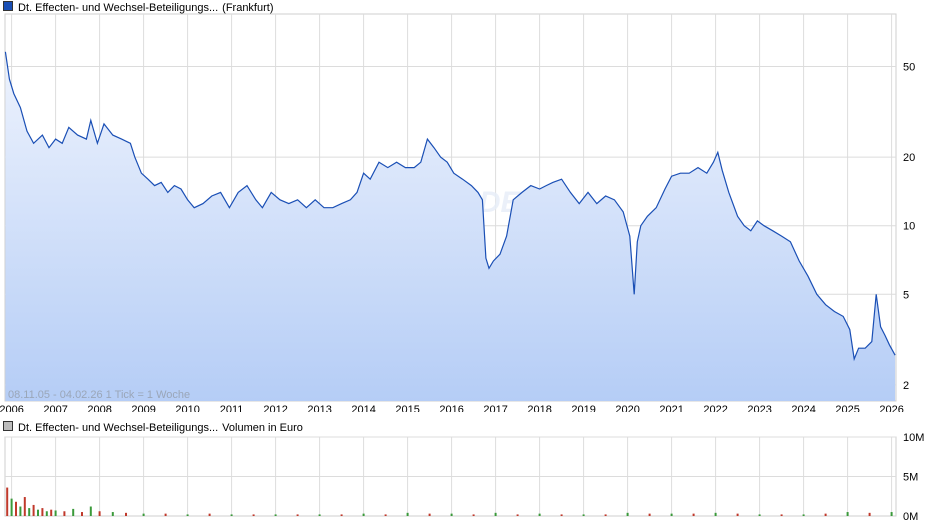 This screenshot has height=526, width=940. What do you see at coordinates (759, 408) in the screenshot?
I see `price-xtick-label: 2023` at bounding box center [759, 408].